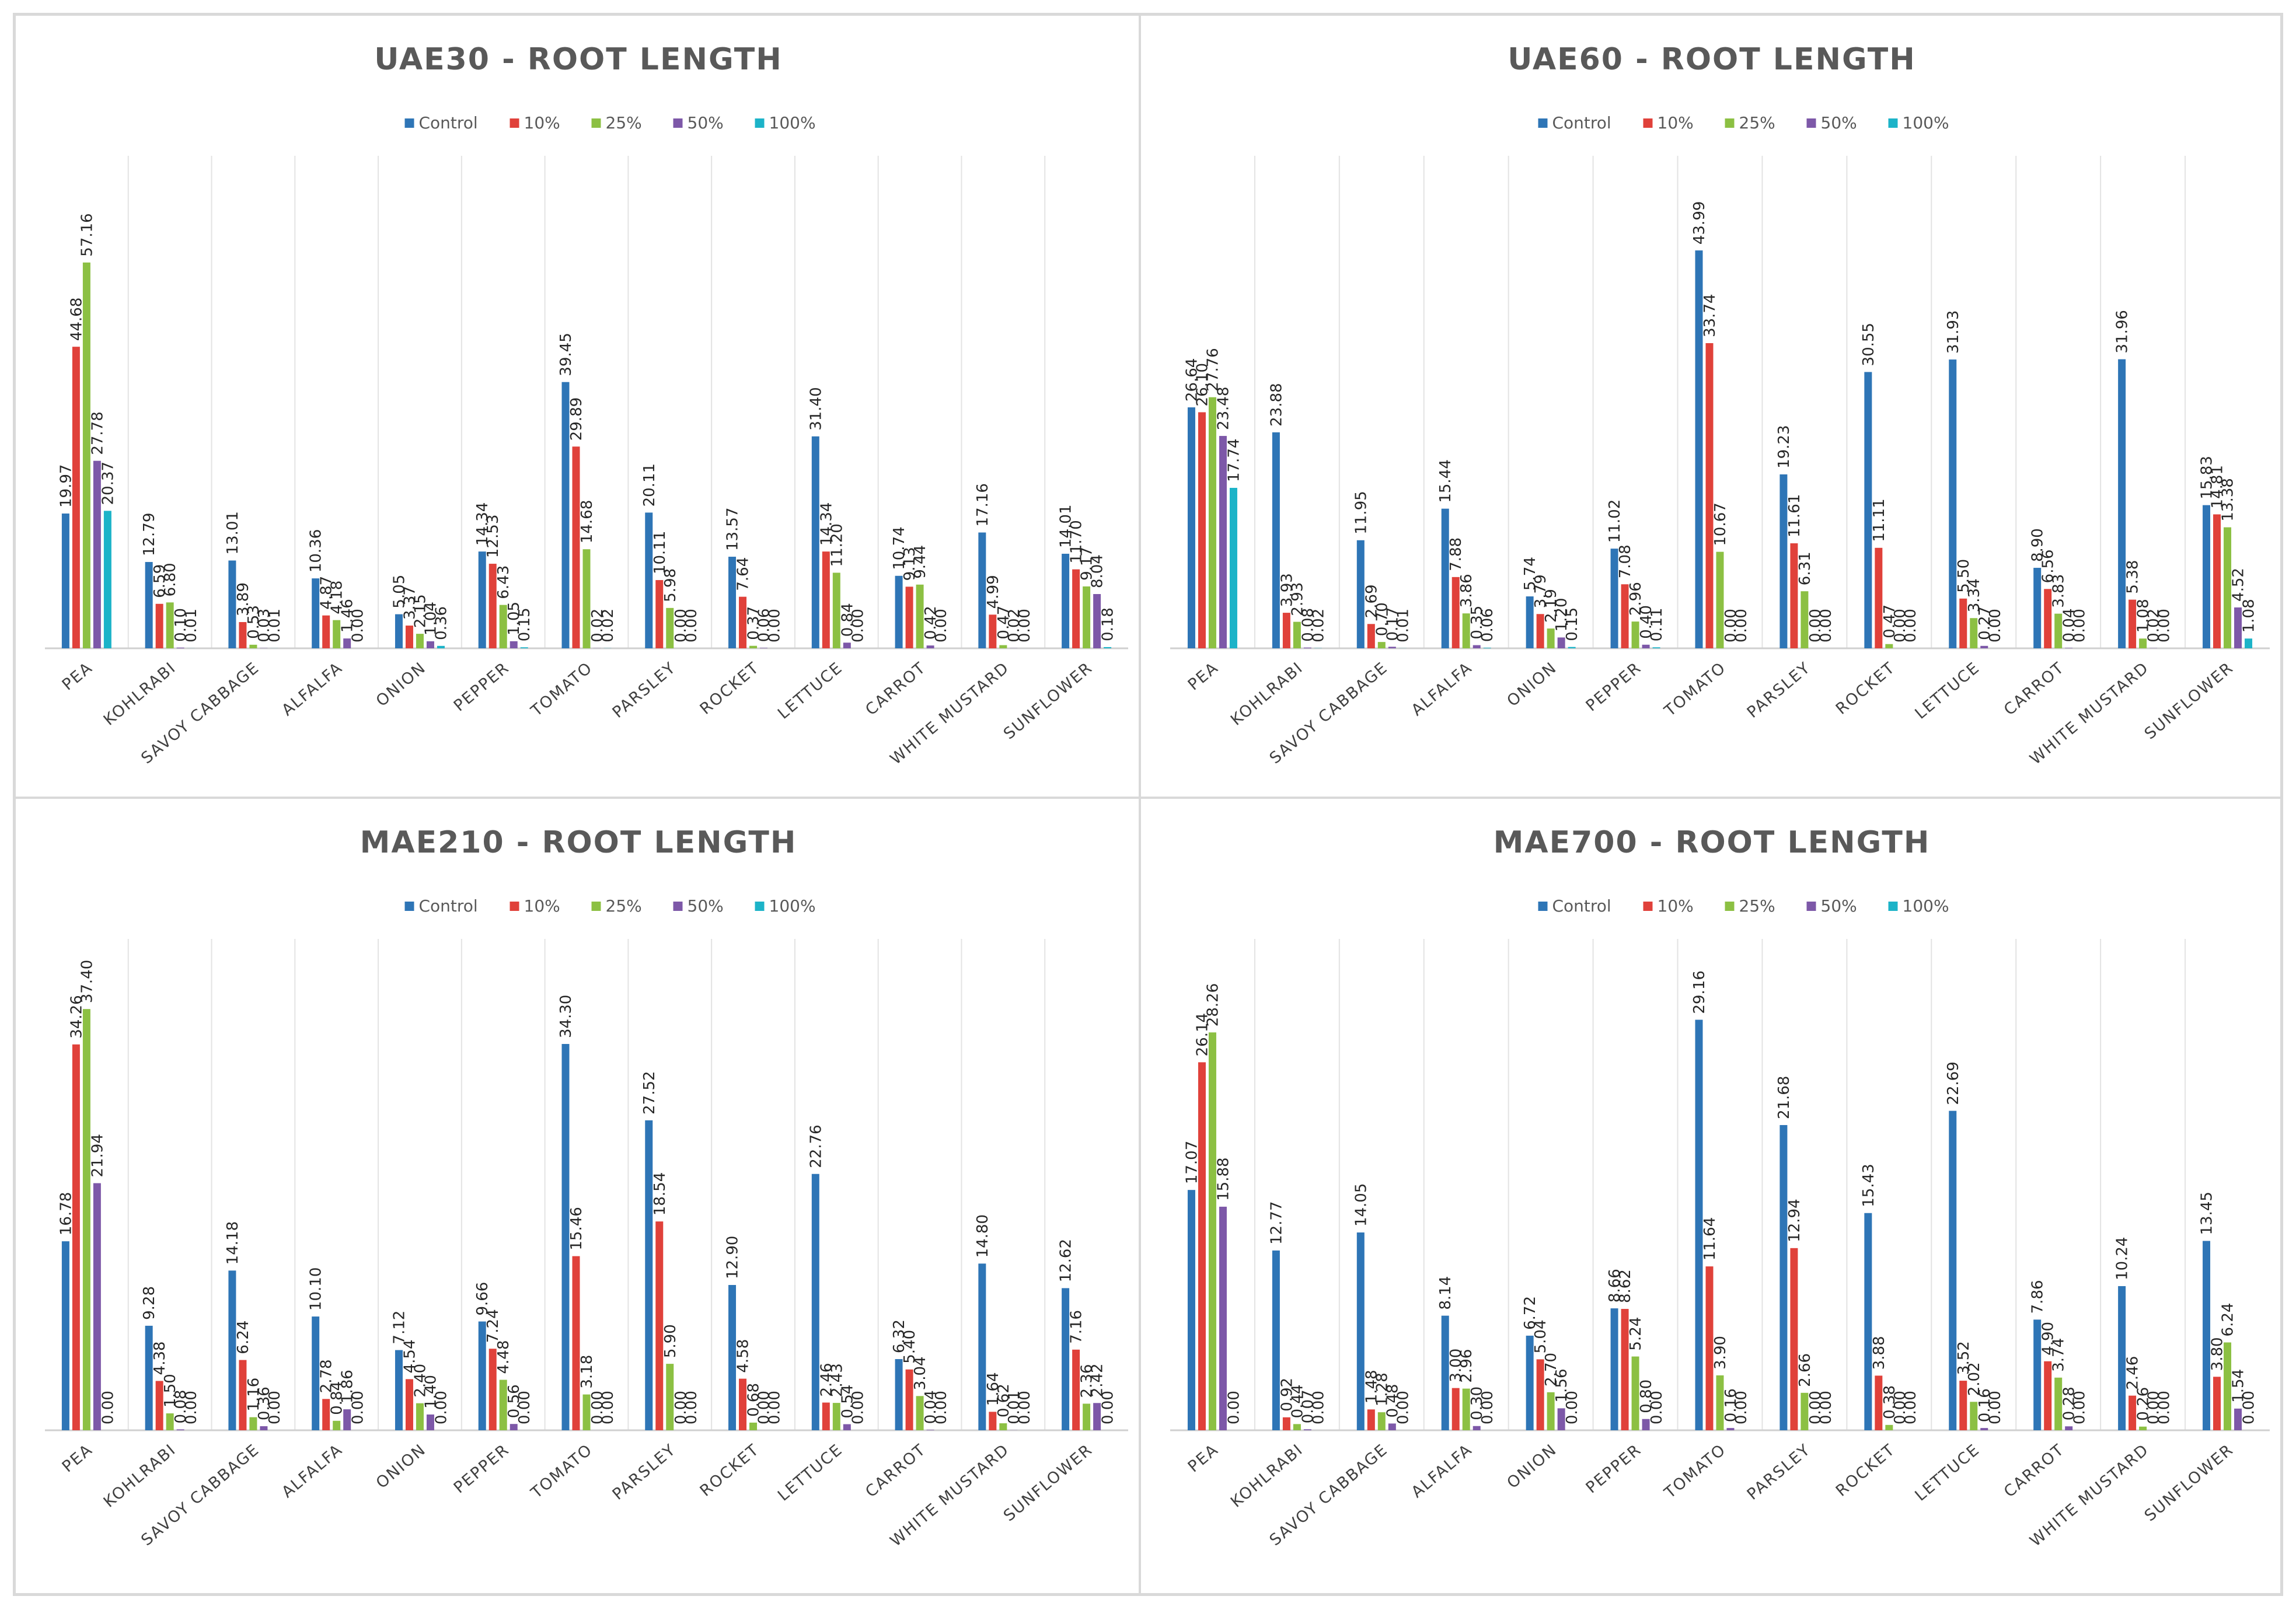 The width and height of the screenshot is (2296, 1610). I want to click on value-label-tomato-25: 10.67, so click(1720, 524).